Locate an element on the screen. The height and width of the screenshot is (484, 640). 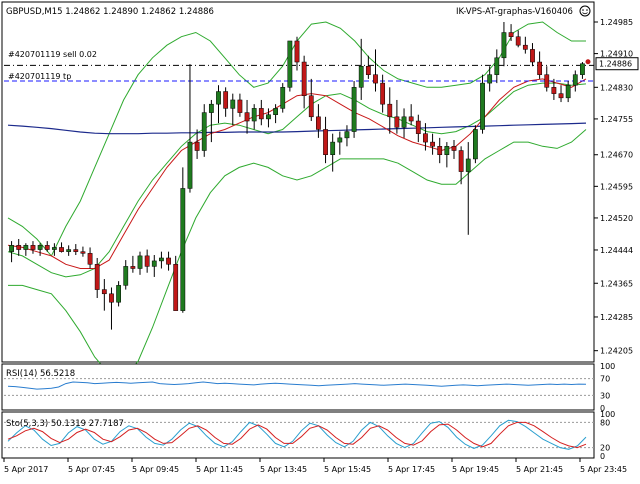
rsi-tick-label: 30 is located at coordinates (605, 395).